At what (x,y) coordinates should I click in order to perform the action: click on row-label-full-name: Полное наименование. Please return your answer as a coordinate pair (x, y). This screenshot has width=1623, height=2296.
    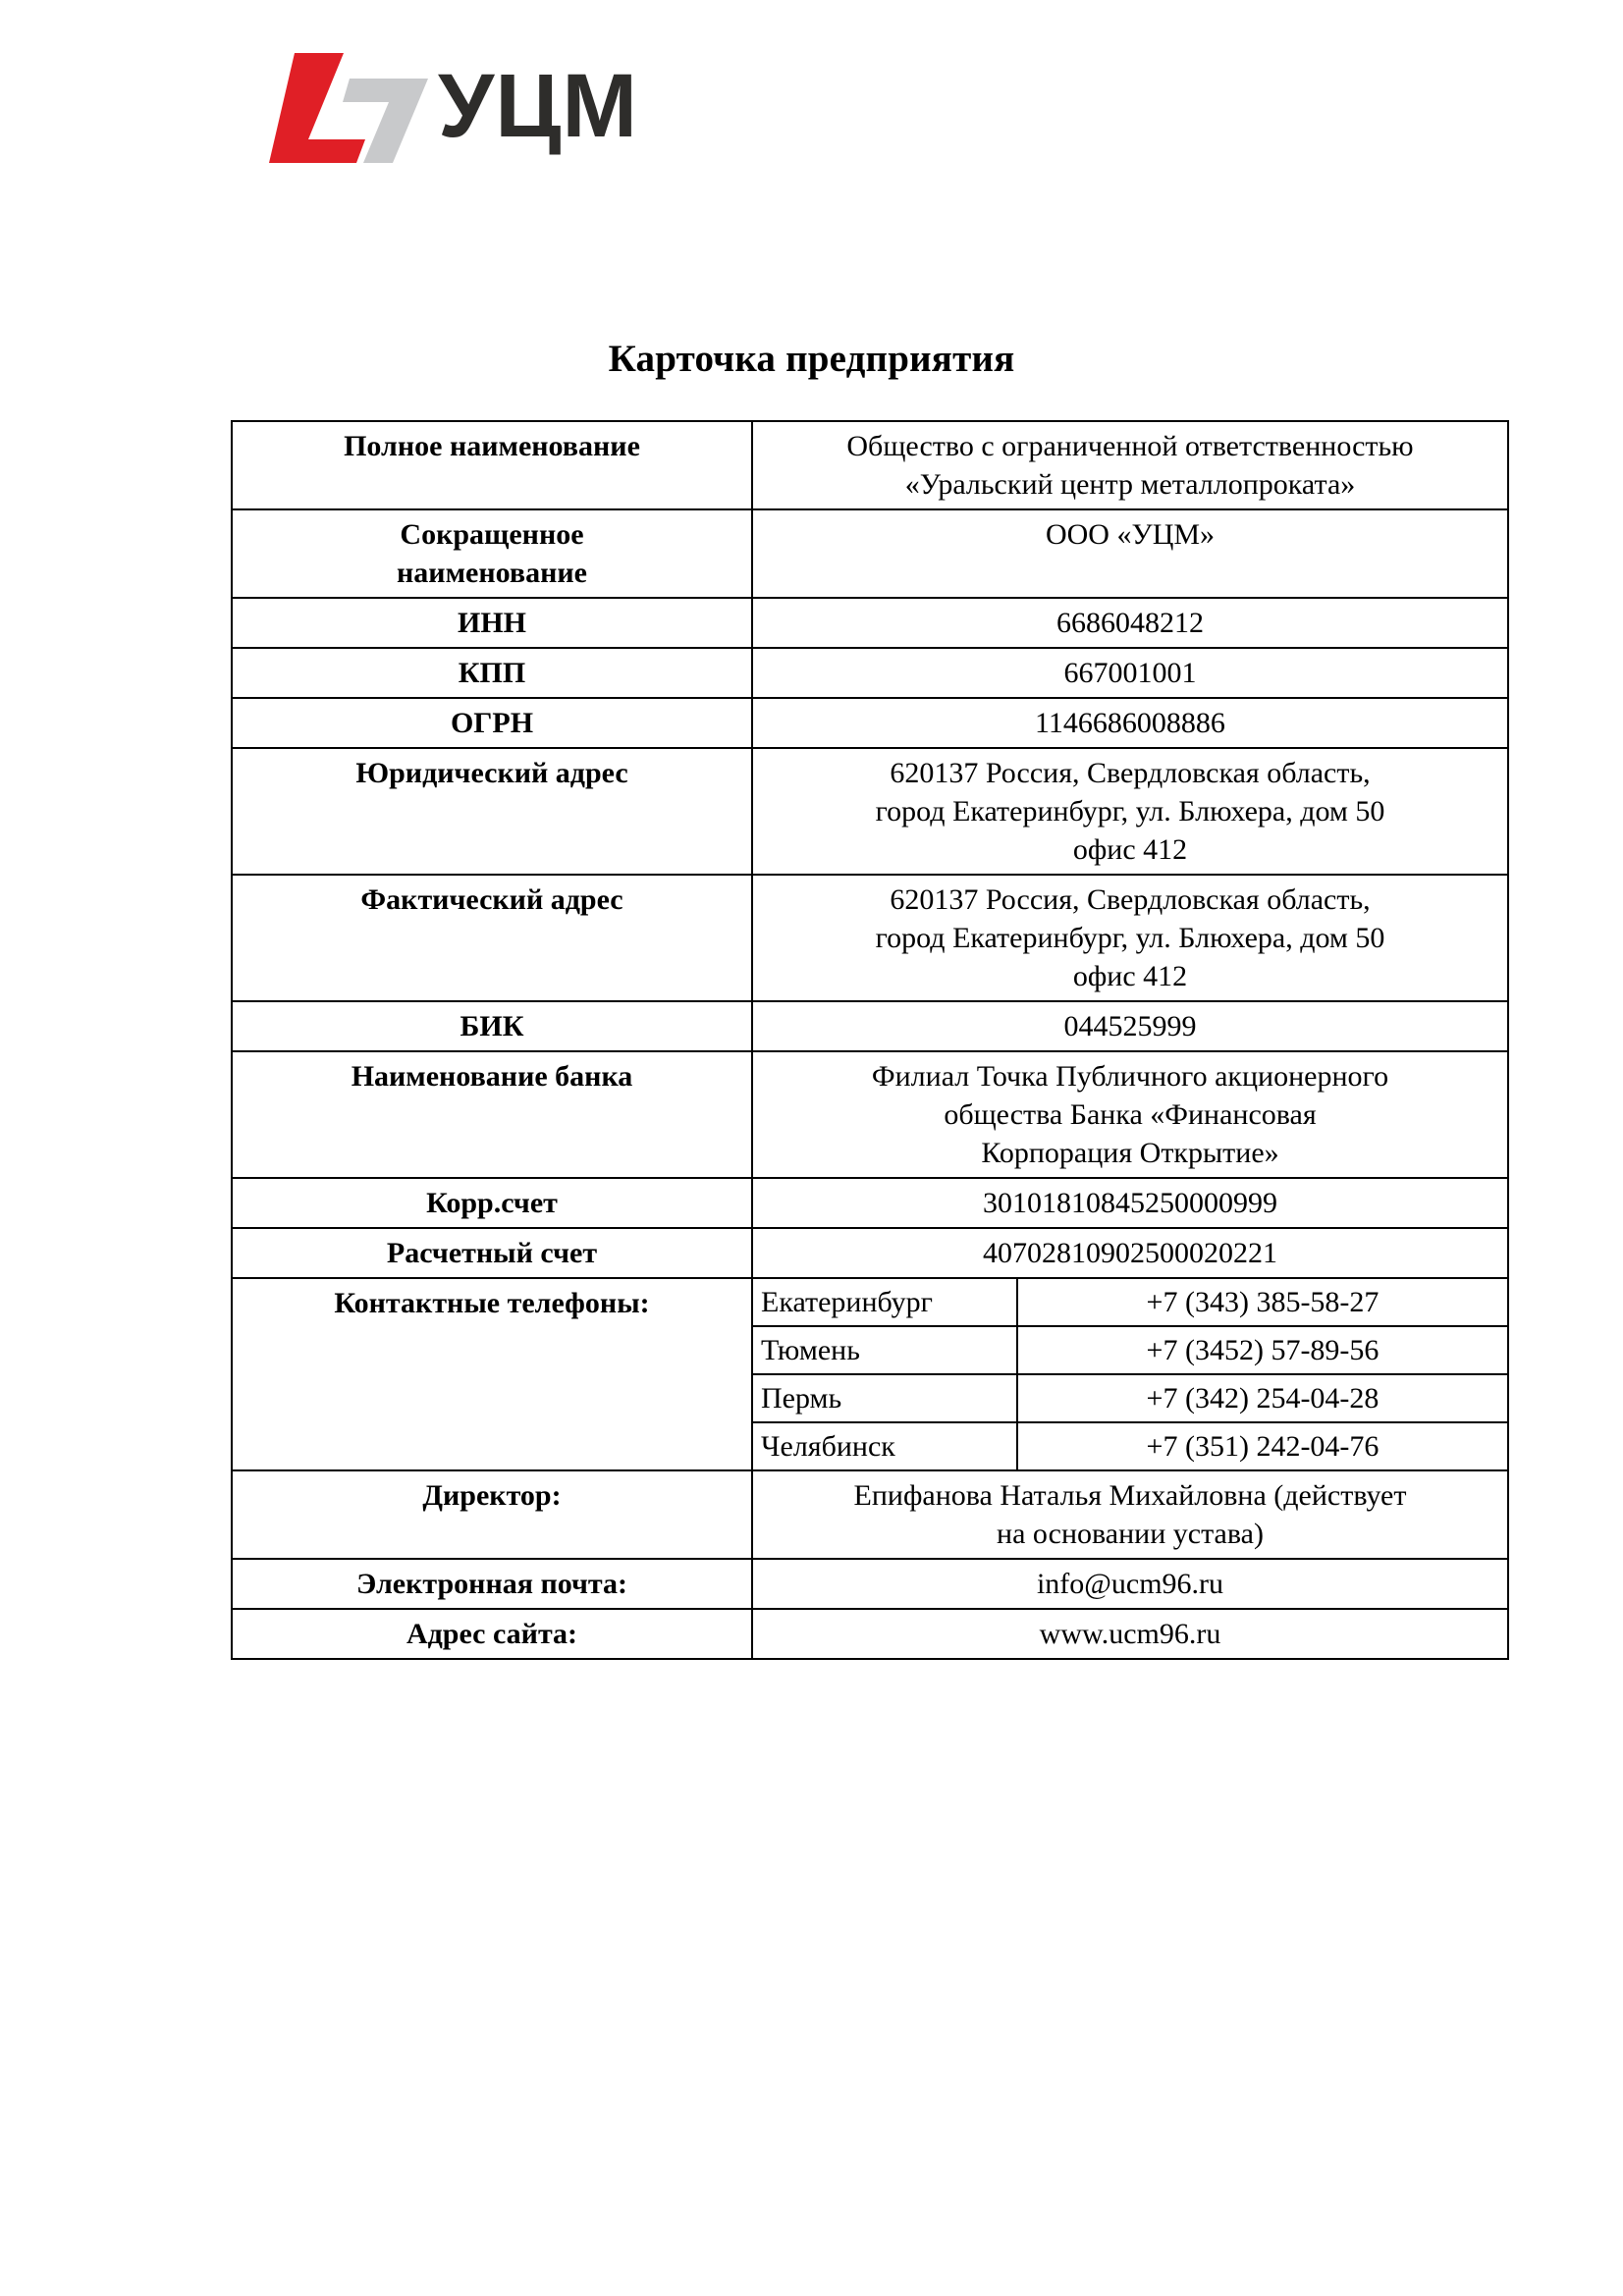
    Looking at the image, I should click on (492, 465).